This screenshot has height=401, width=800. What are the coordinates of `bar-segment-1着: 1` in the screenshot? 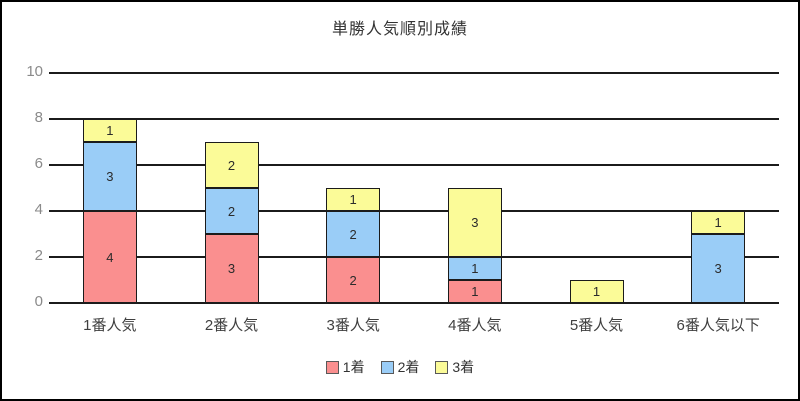 It's located at (474, 291).